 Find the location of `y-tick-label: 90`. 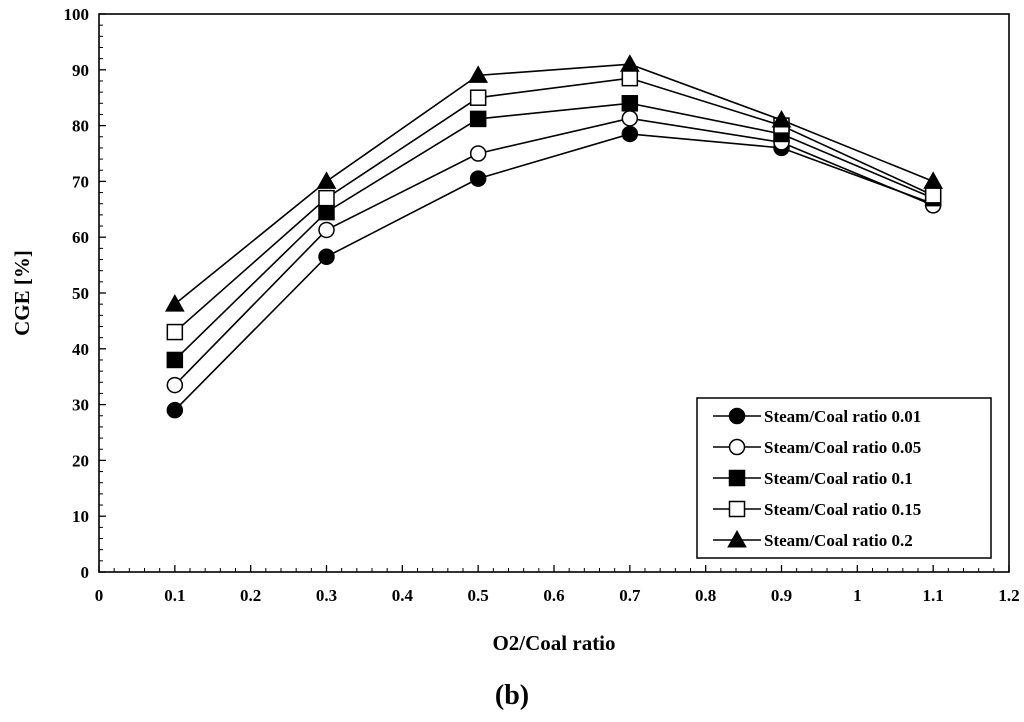

y-tick-label: 90 is located at coordinates (80, 70).